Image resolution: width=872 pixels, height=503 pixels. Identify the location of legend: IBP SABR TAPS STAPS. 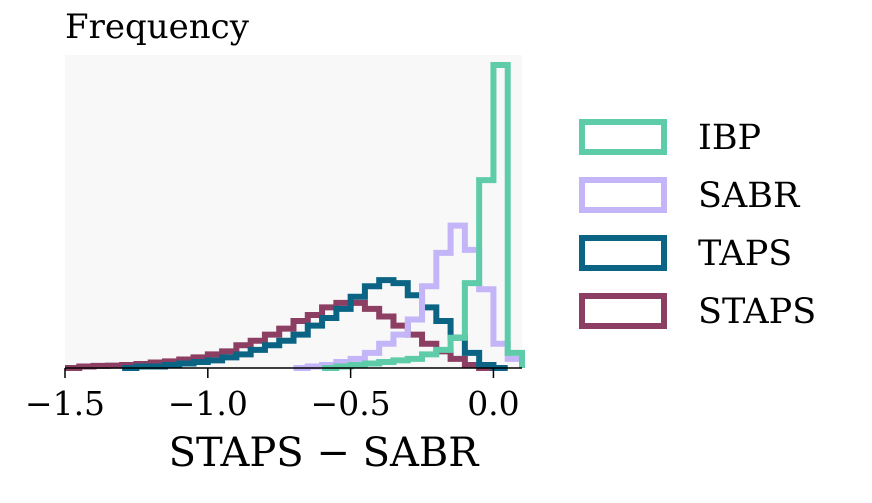
(697, 225).